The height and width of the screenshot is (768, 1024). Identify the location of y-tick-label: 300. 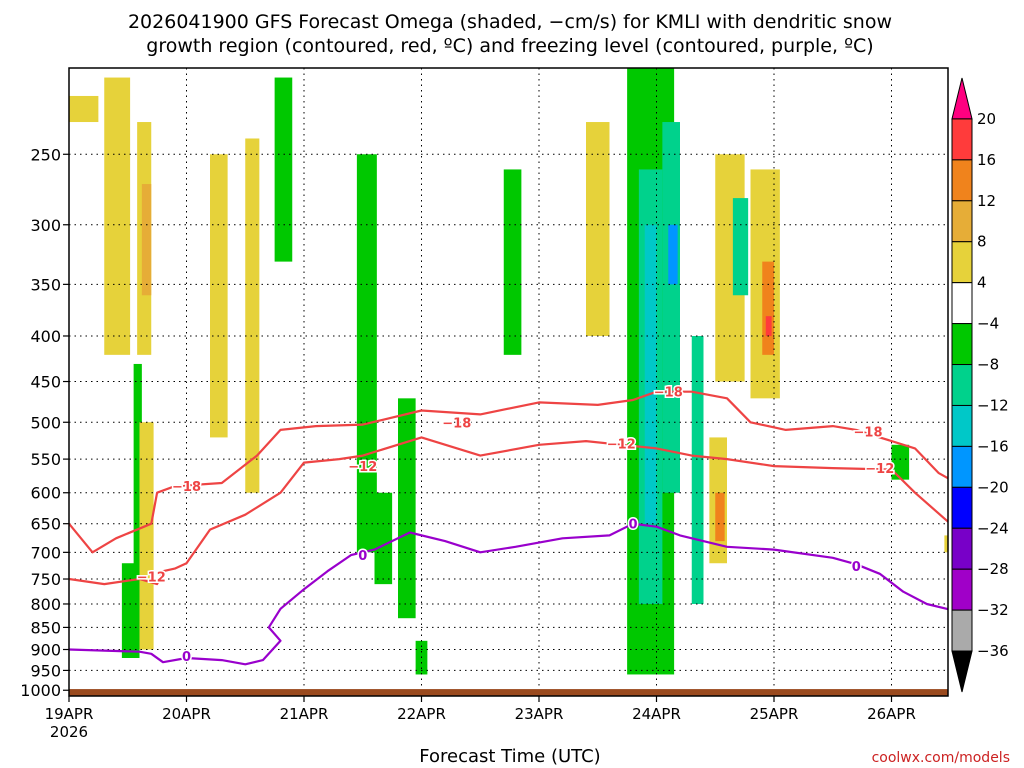
(45, 225).